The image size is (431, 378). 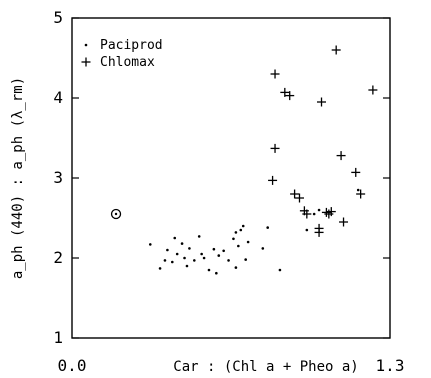 What do you see at coordinates (58, 337) in the screenshot?
I see `y-tick-label: 1` at bounding box center [58, 337].